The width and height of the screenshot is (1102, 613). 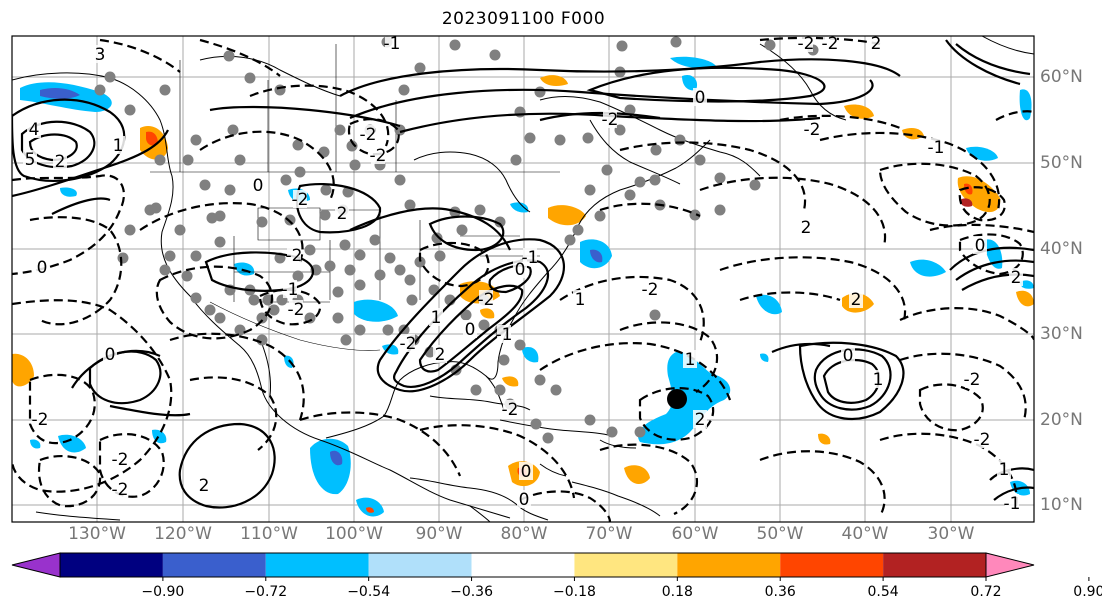 I want to click on contour-label: 5, so click(x=30, y=160).